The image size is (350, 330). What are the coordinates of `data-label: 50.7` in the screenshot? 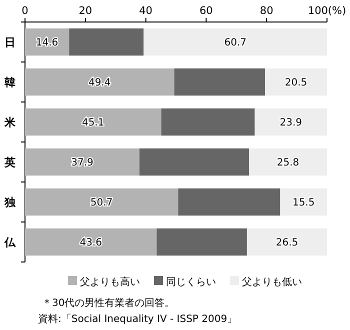 It's located at (101, 203).